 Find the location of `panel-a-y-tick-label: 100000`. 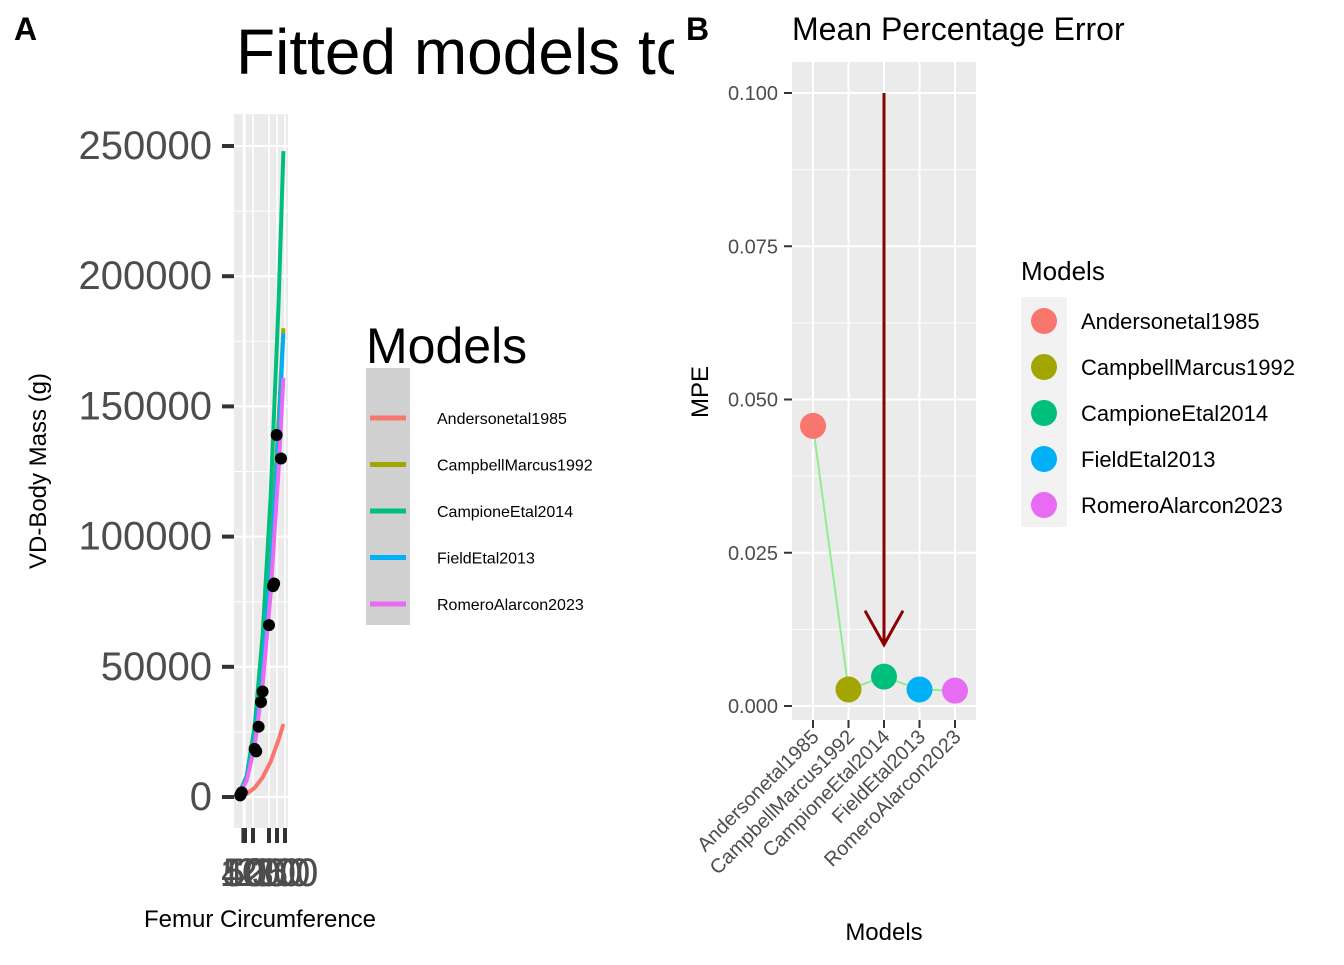

panel-a-y-tick-label: 100000 is located at coordinates (145, 537).